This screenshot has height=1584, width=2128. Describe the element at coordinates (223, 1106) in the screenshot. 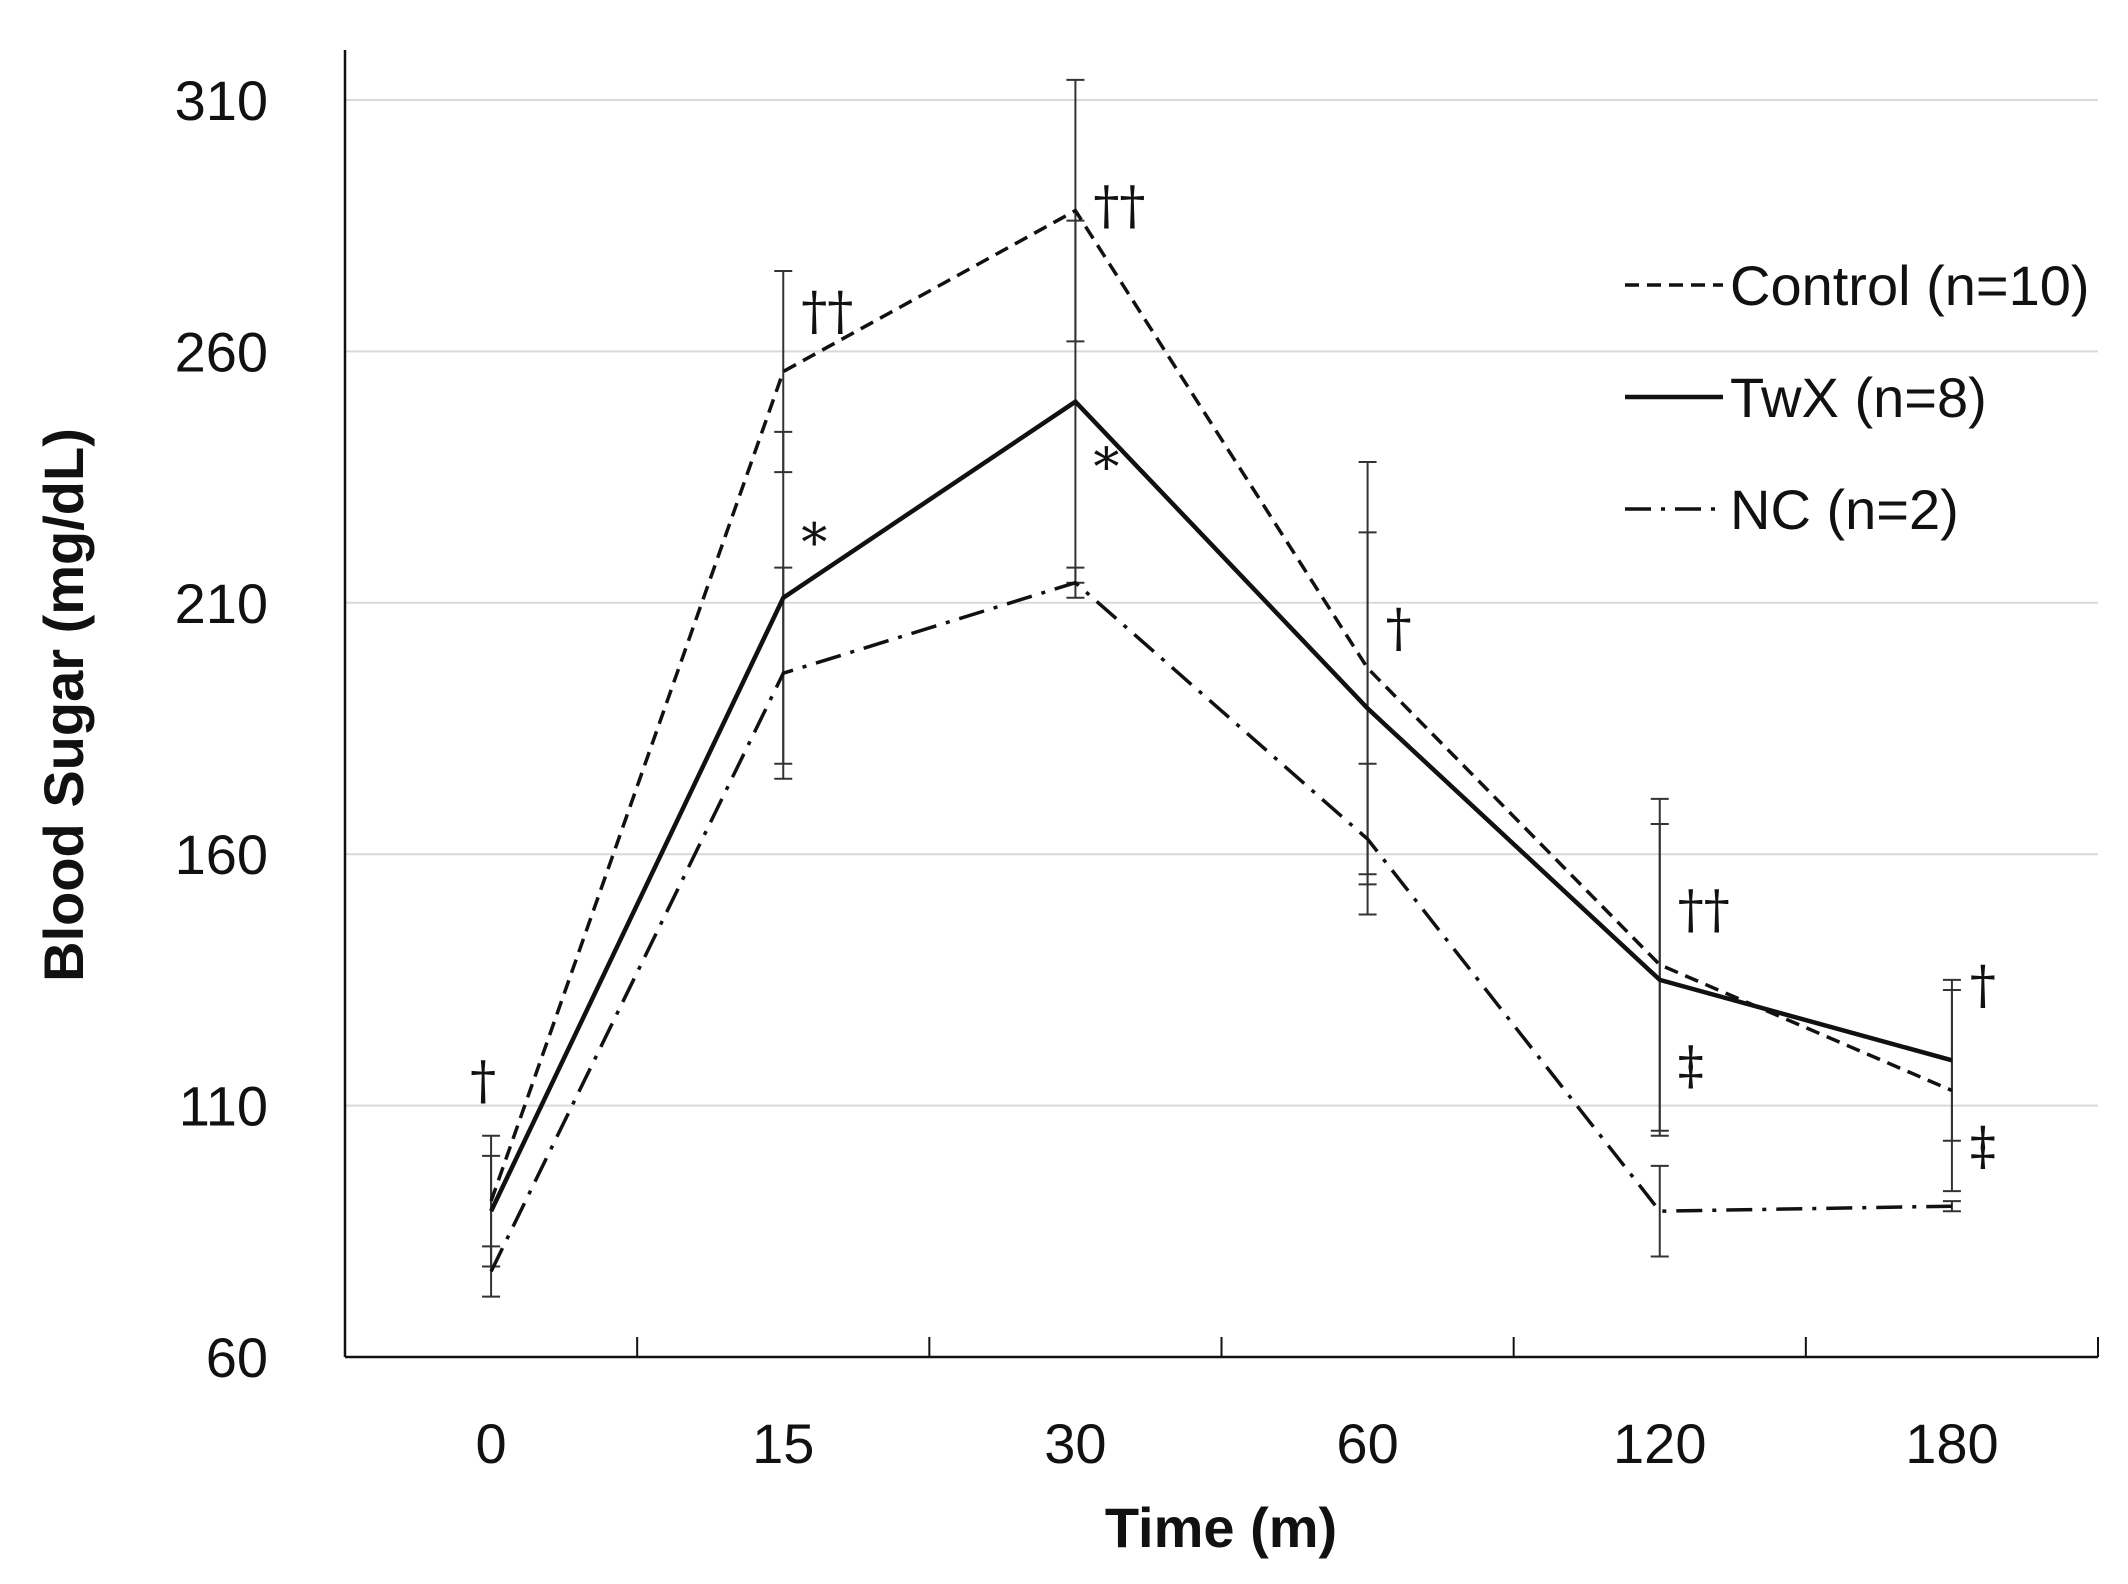

I see `y-tick-label: 110` at that location.